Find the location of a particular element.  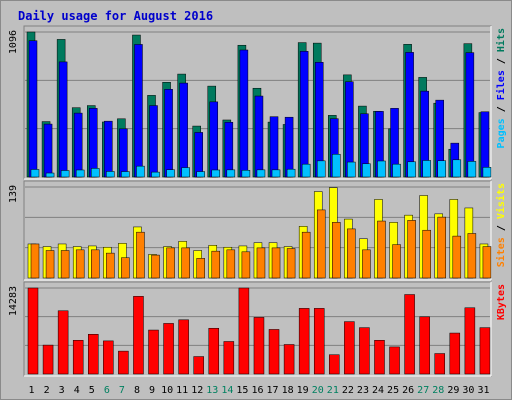

day-tick-label: 12 is located at coordinates (197, 390).